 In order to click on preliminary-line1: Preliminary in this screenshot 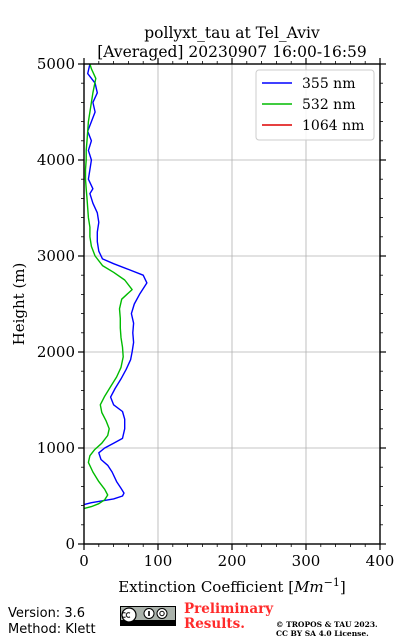, I will do `click(229, 609)`.